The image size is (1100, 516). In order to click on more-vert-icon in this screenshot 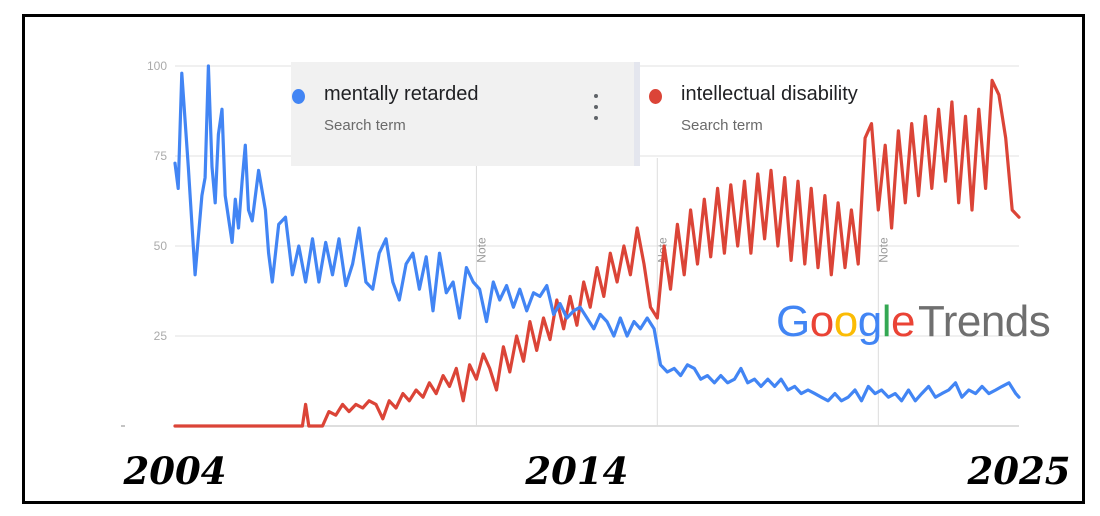, I will do `click(596, 107)`.